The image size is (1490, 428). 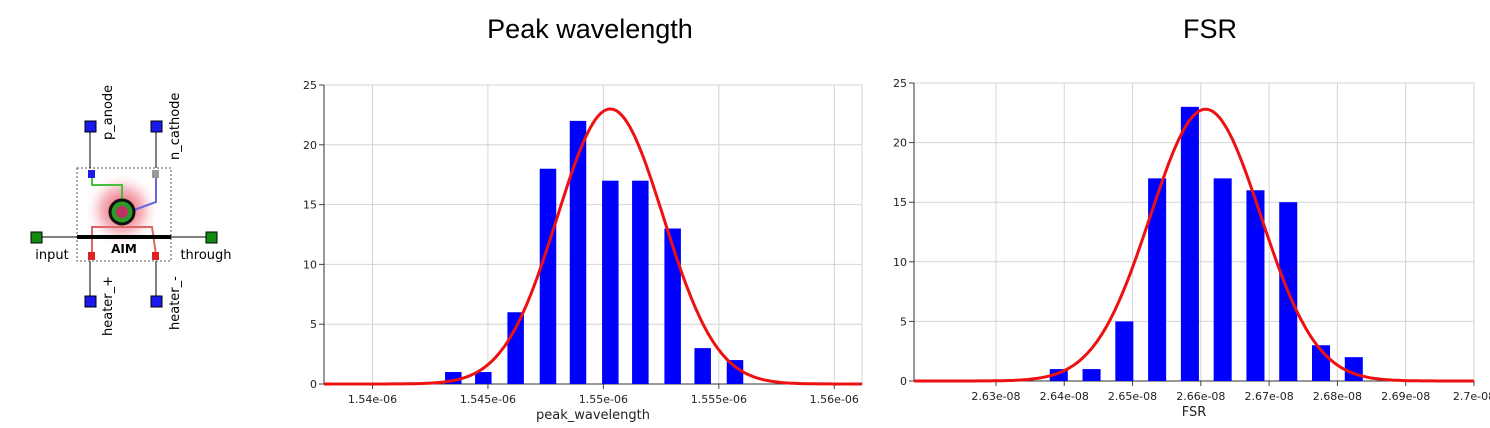 I want to click on through-label: through, so click(x=205, y=255).